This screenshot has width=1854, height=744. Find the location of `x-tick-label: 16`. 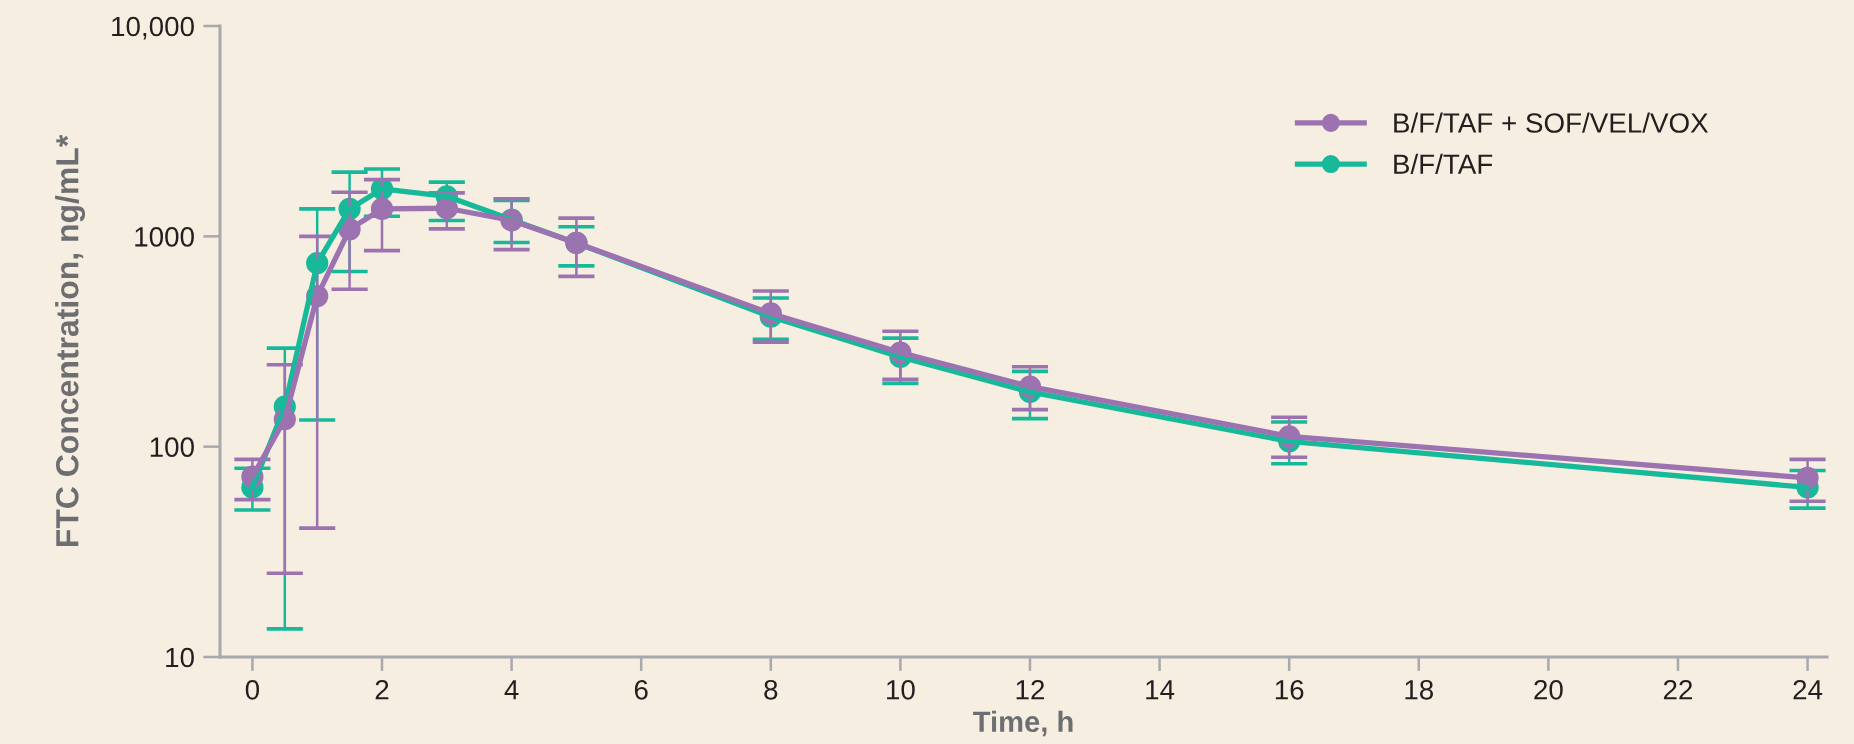

x-tick-label: 16 is located at coordinates (1289, 689).